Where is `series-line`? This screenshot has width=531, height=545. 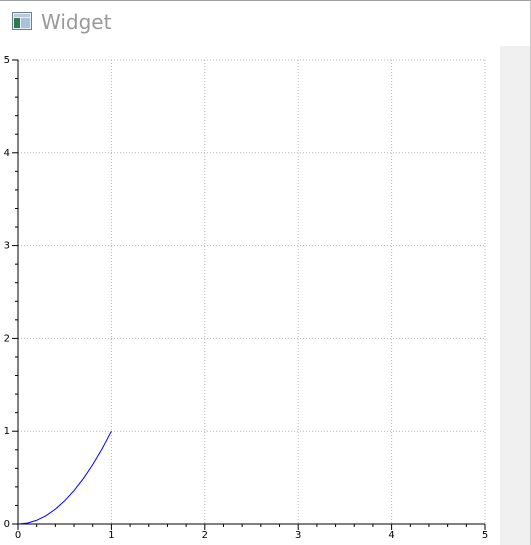
series-line is located at coordinates (64, 477).